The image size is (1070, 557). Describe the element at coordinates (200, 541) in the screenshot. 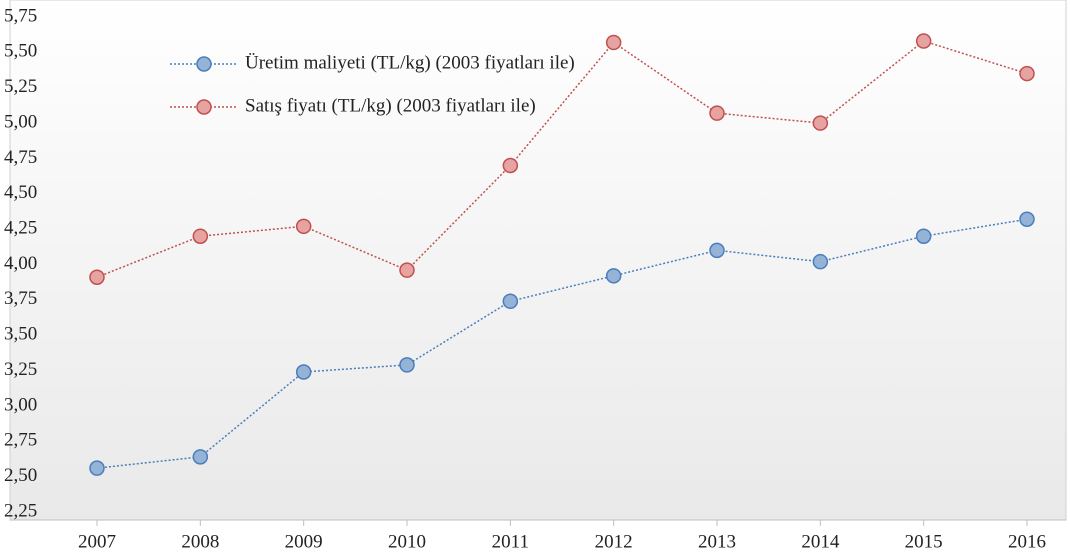

I see `x-tick-label: 2008` at that location.